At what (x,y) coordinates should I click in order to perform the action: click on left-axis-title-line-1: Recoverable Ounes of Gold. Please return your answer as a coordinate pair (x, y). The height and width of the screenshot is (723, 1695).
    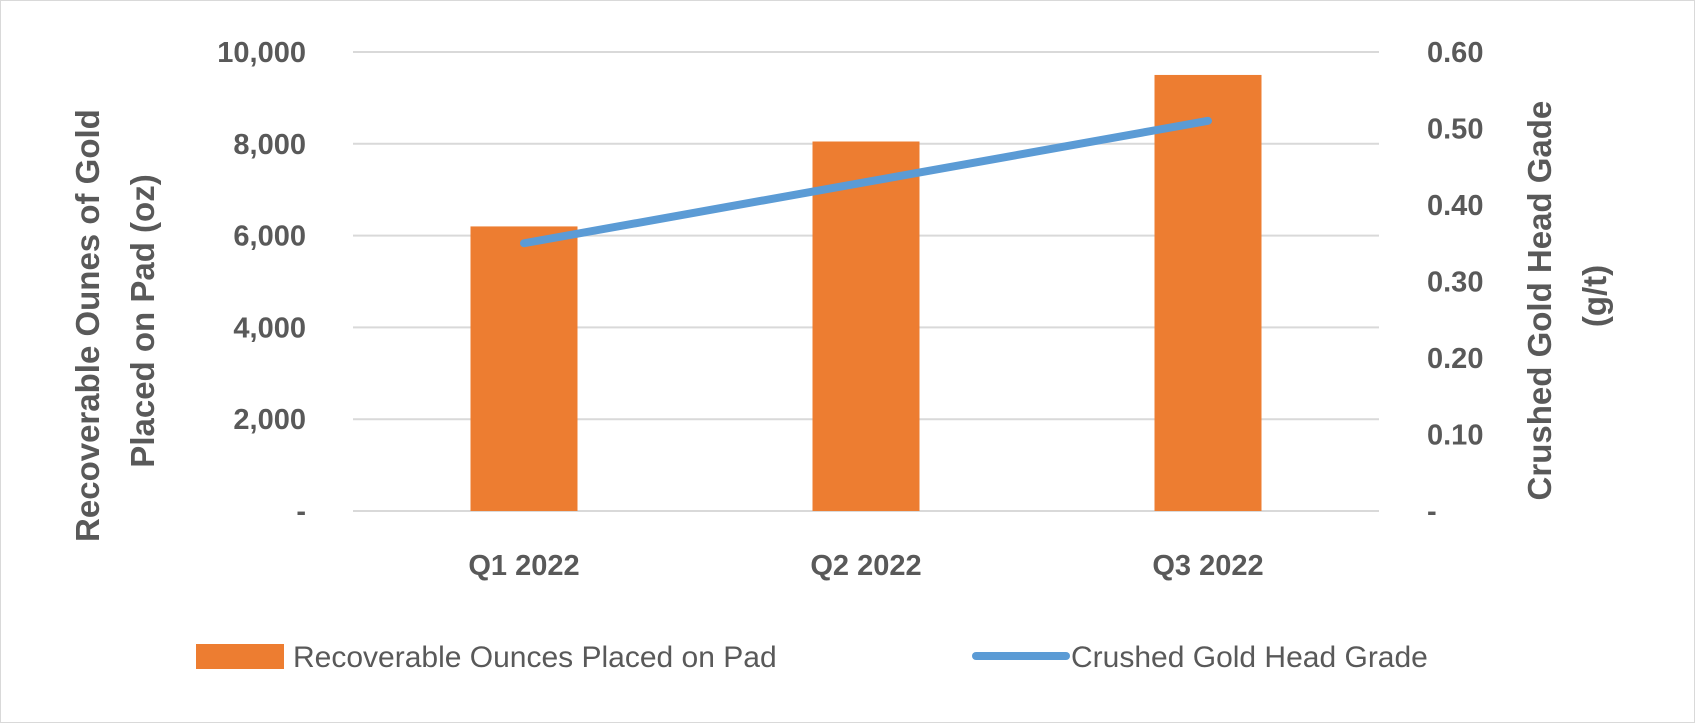
    Looking at the image, I should click on (87, 325).